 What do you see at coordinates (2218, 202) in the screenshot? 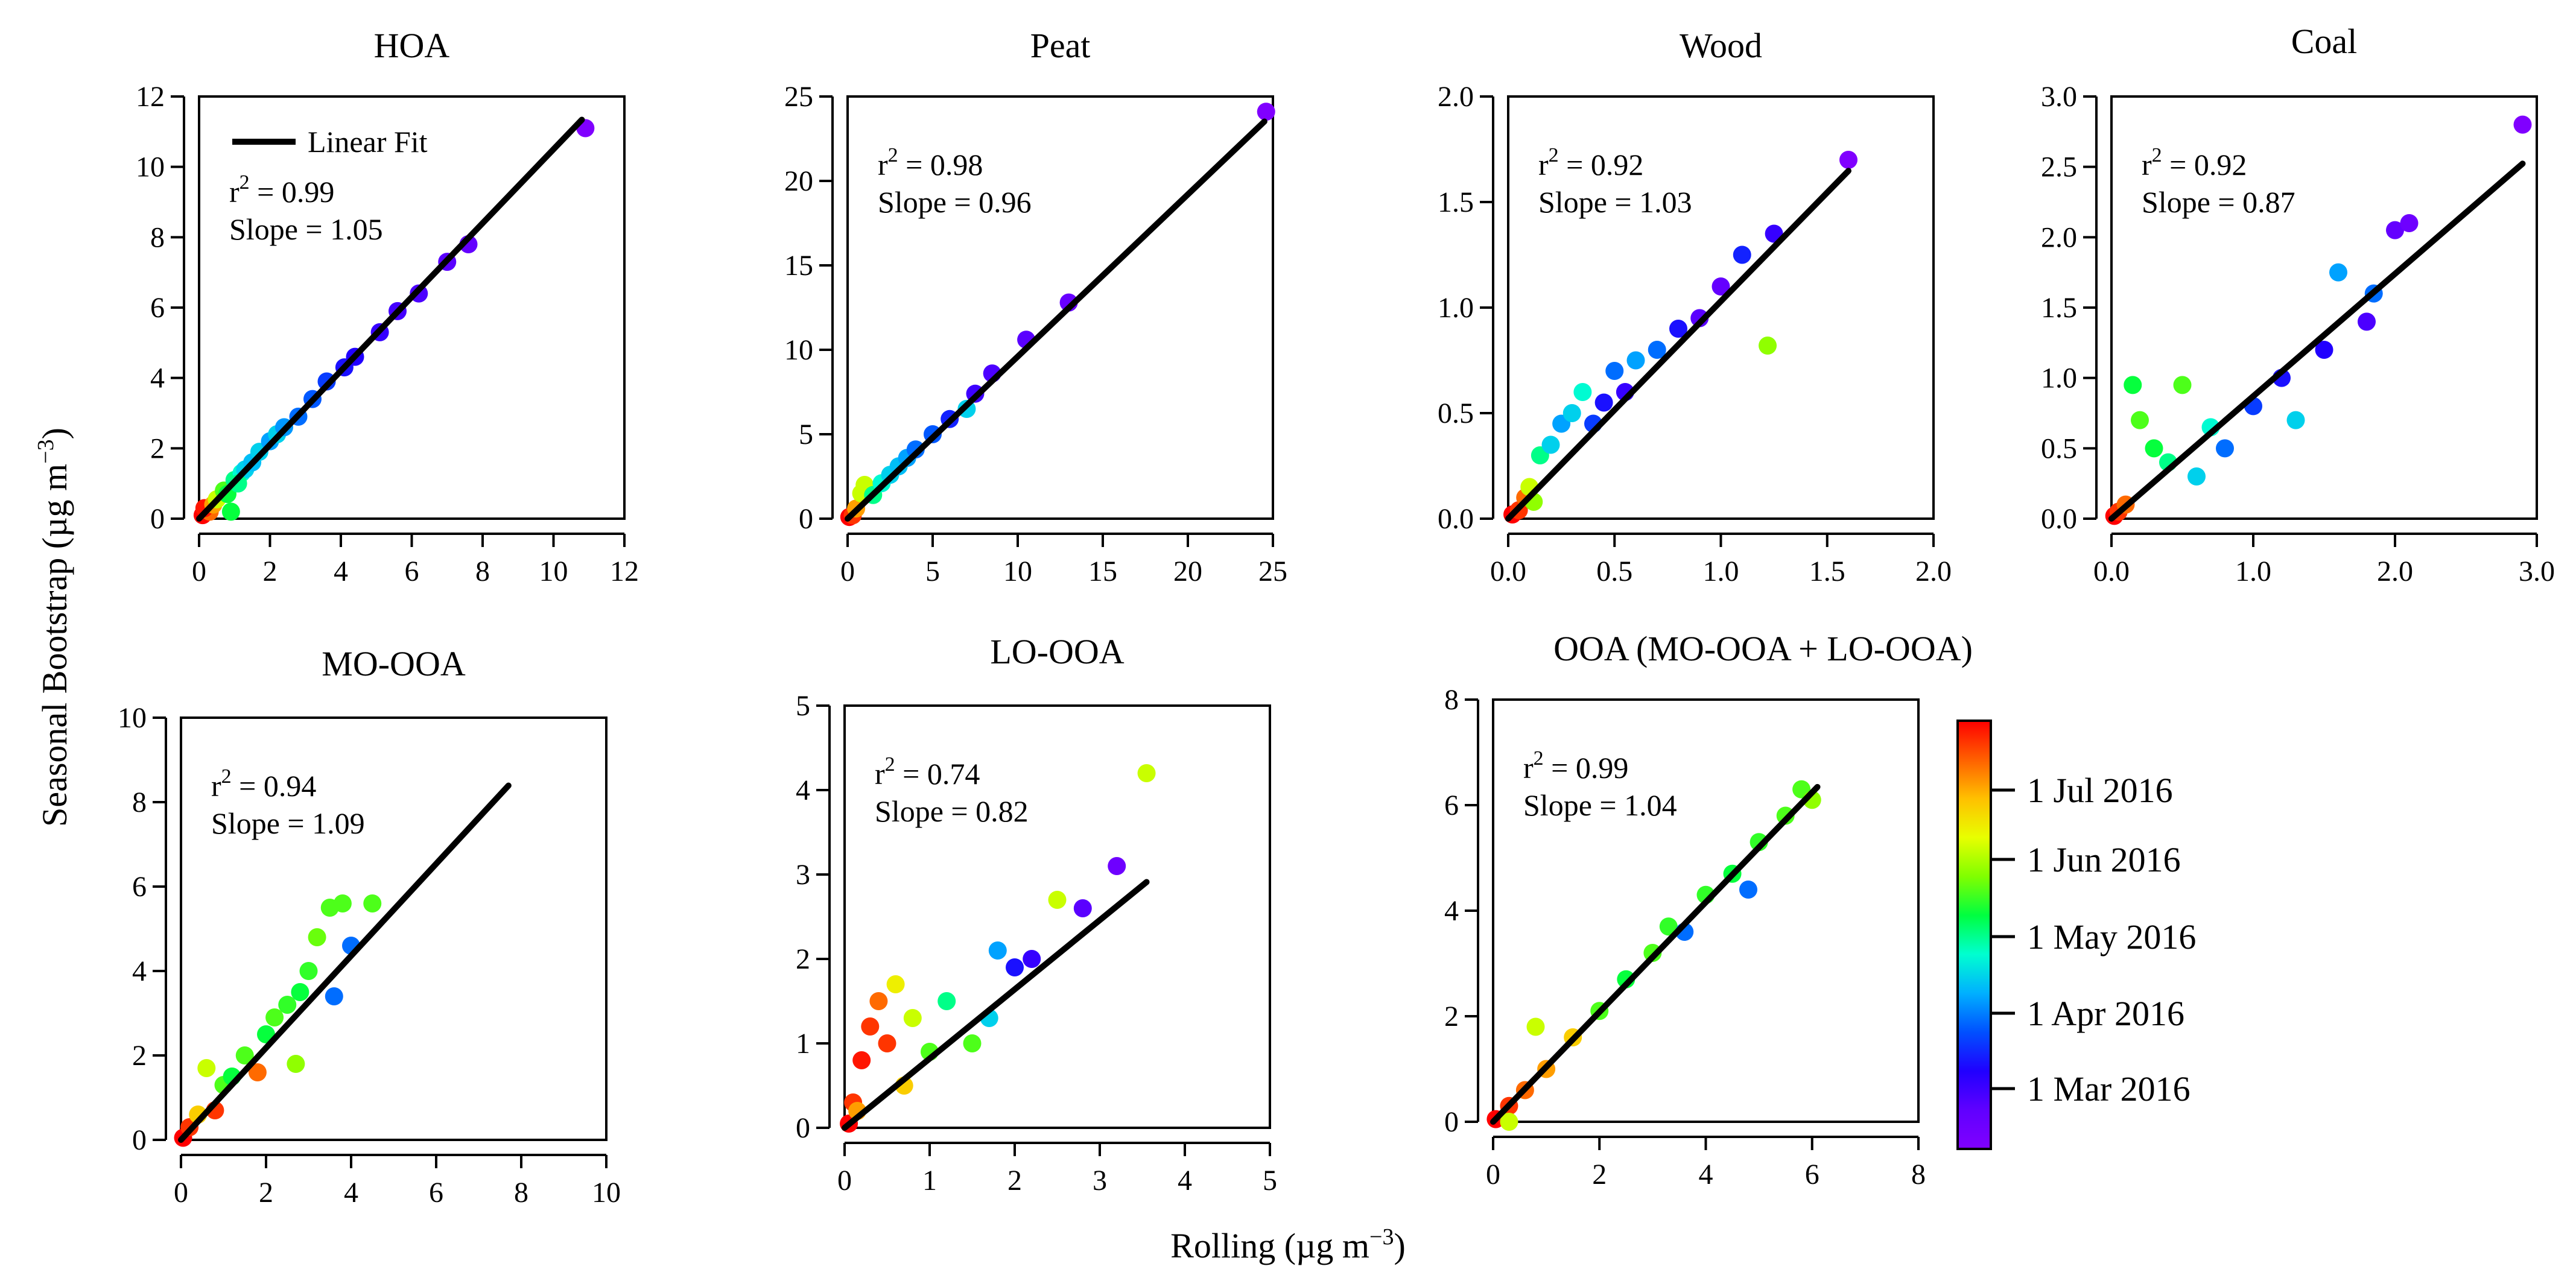
I see `slope-annotation: Slope = 0.87` at bounding box center [2218, 202].